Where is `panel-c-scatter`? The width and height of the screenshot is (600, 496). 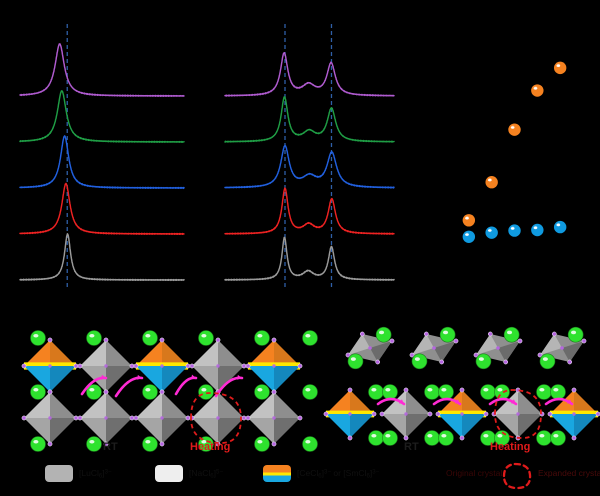 panel-c-scatter is located at coordinates (512, 143).